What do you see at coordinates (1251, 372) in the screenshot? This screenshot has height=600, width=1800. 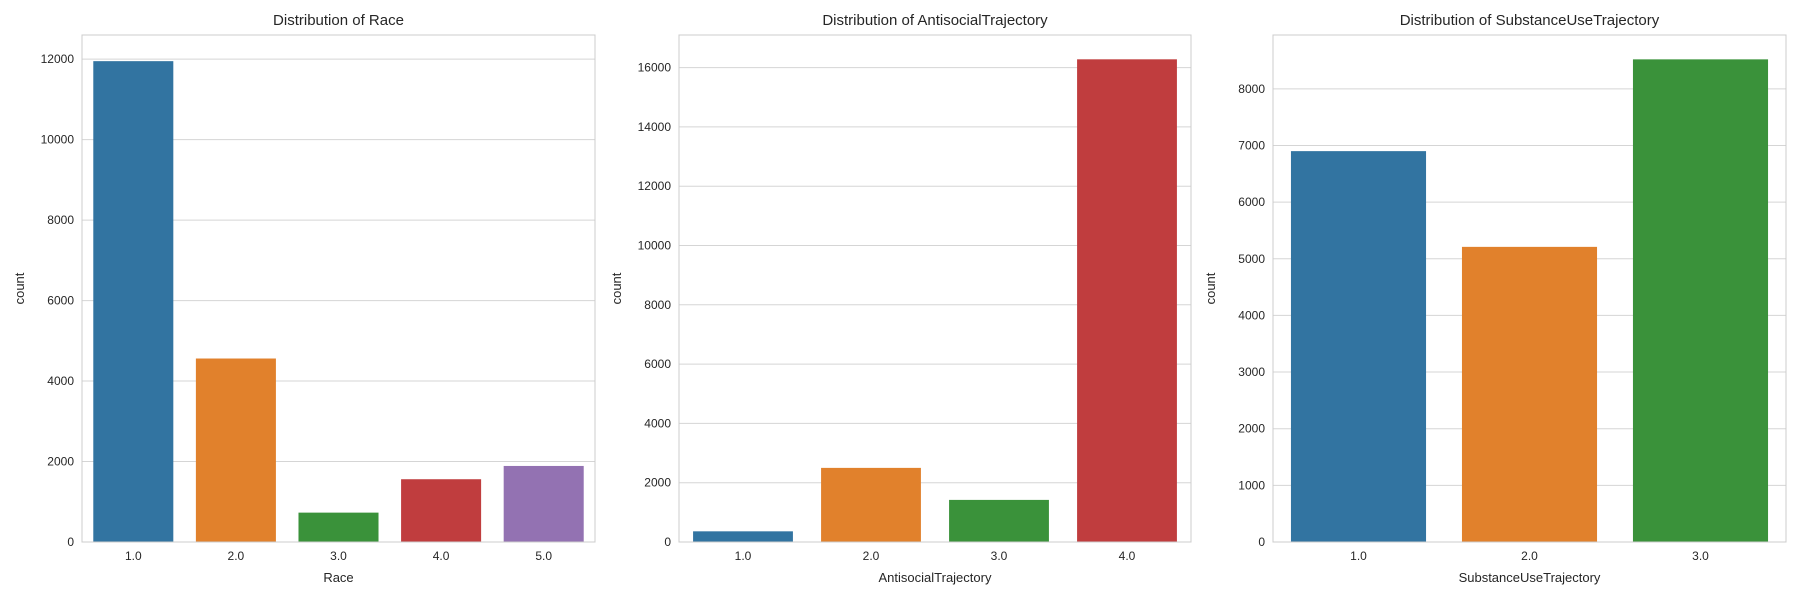 I see `y-tick-label: 3000` at bounding box center [1251, 372].